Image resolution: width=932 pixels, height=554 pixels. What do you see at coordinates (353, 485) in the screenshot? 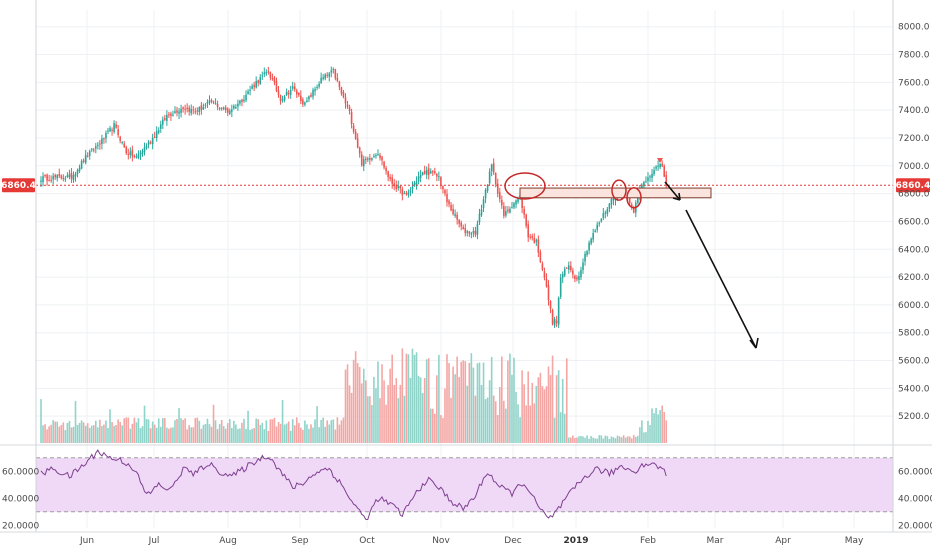
I see `rsi-panel` at bounding box center [353, 485].